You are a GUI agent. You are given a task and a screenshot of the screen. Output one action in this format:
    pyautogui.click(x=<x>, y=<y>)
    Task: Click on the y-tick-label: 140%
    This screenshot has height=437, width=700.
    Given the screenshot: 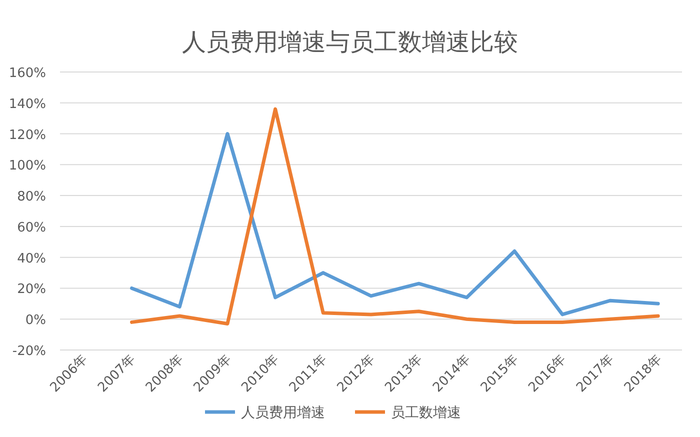 What is the action you would take?
    pyautogui.click(x=27, y=104)
    